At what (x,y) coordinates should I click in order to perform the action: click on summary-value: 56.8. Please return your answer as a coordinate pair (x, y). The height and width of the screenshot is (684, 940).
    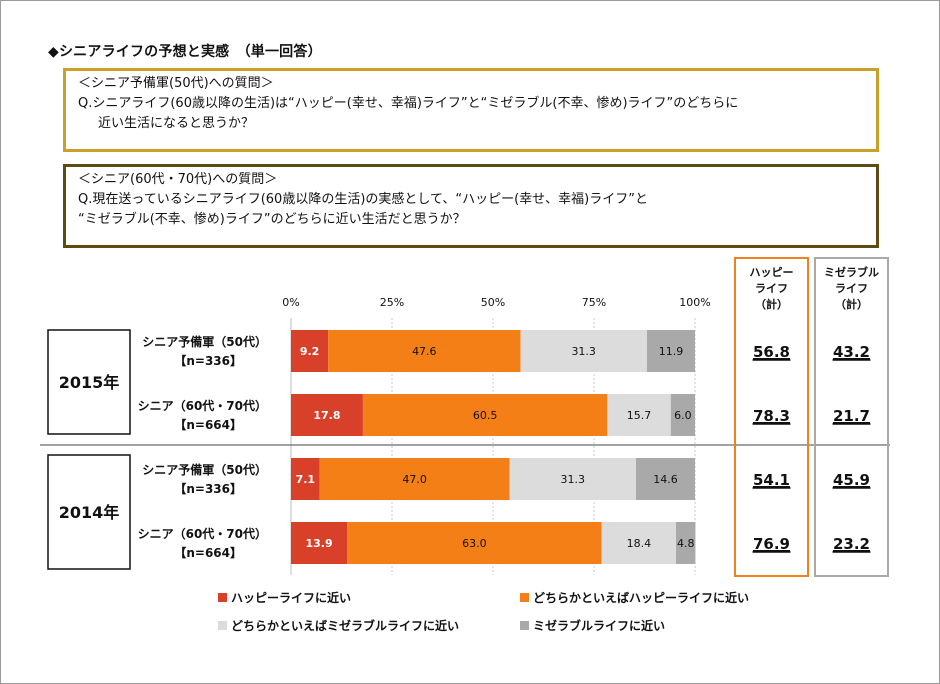
    Looking at the image, I should click on (771, 352).